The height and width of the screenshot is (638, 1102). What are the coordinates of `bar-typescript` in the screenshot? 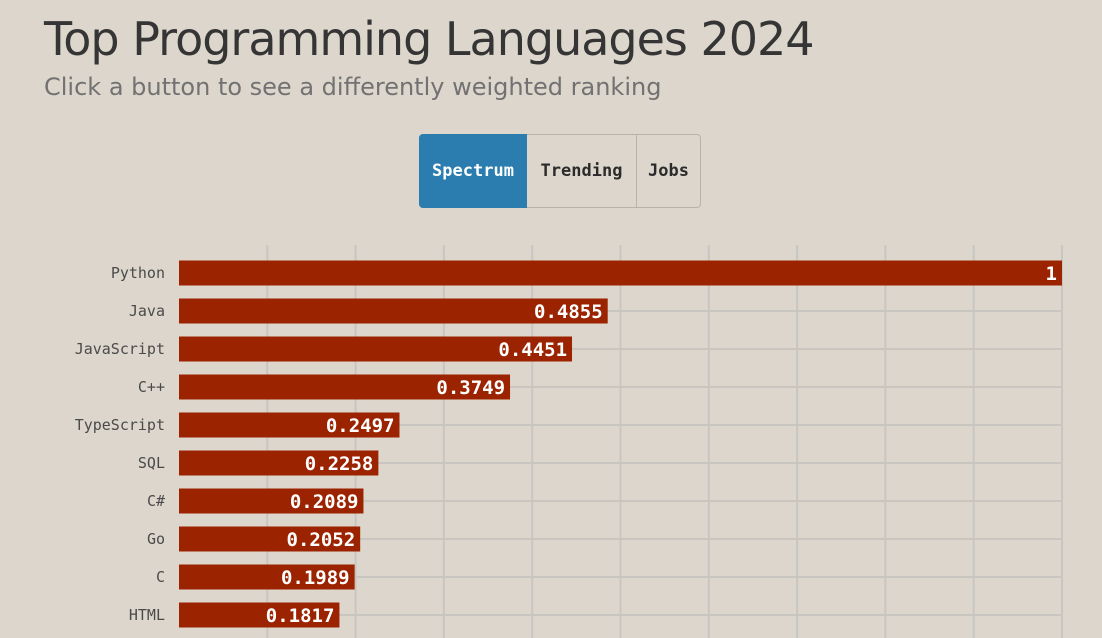 It's located at (289, 425).